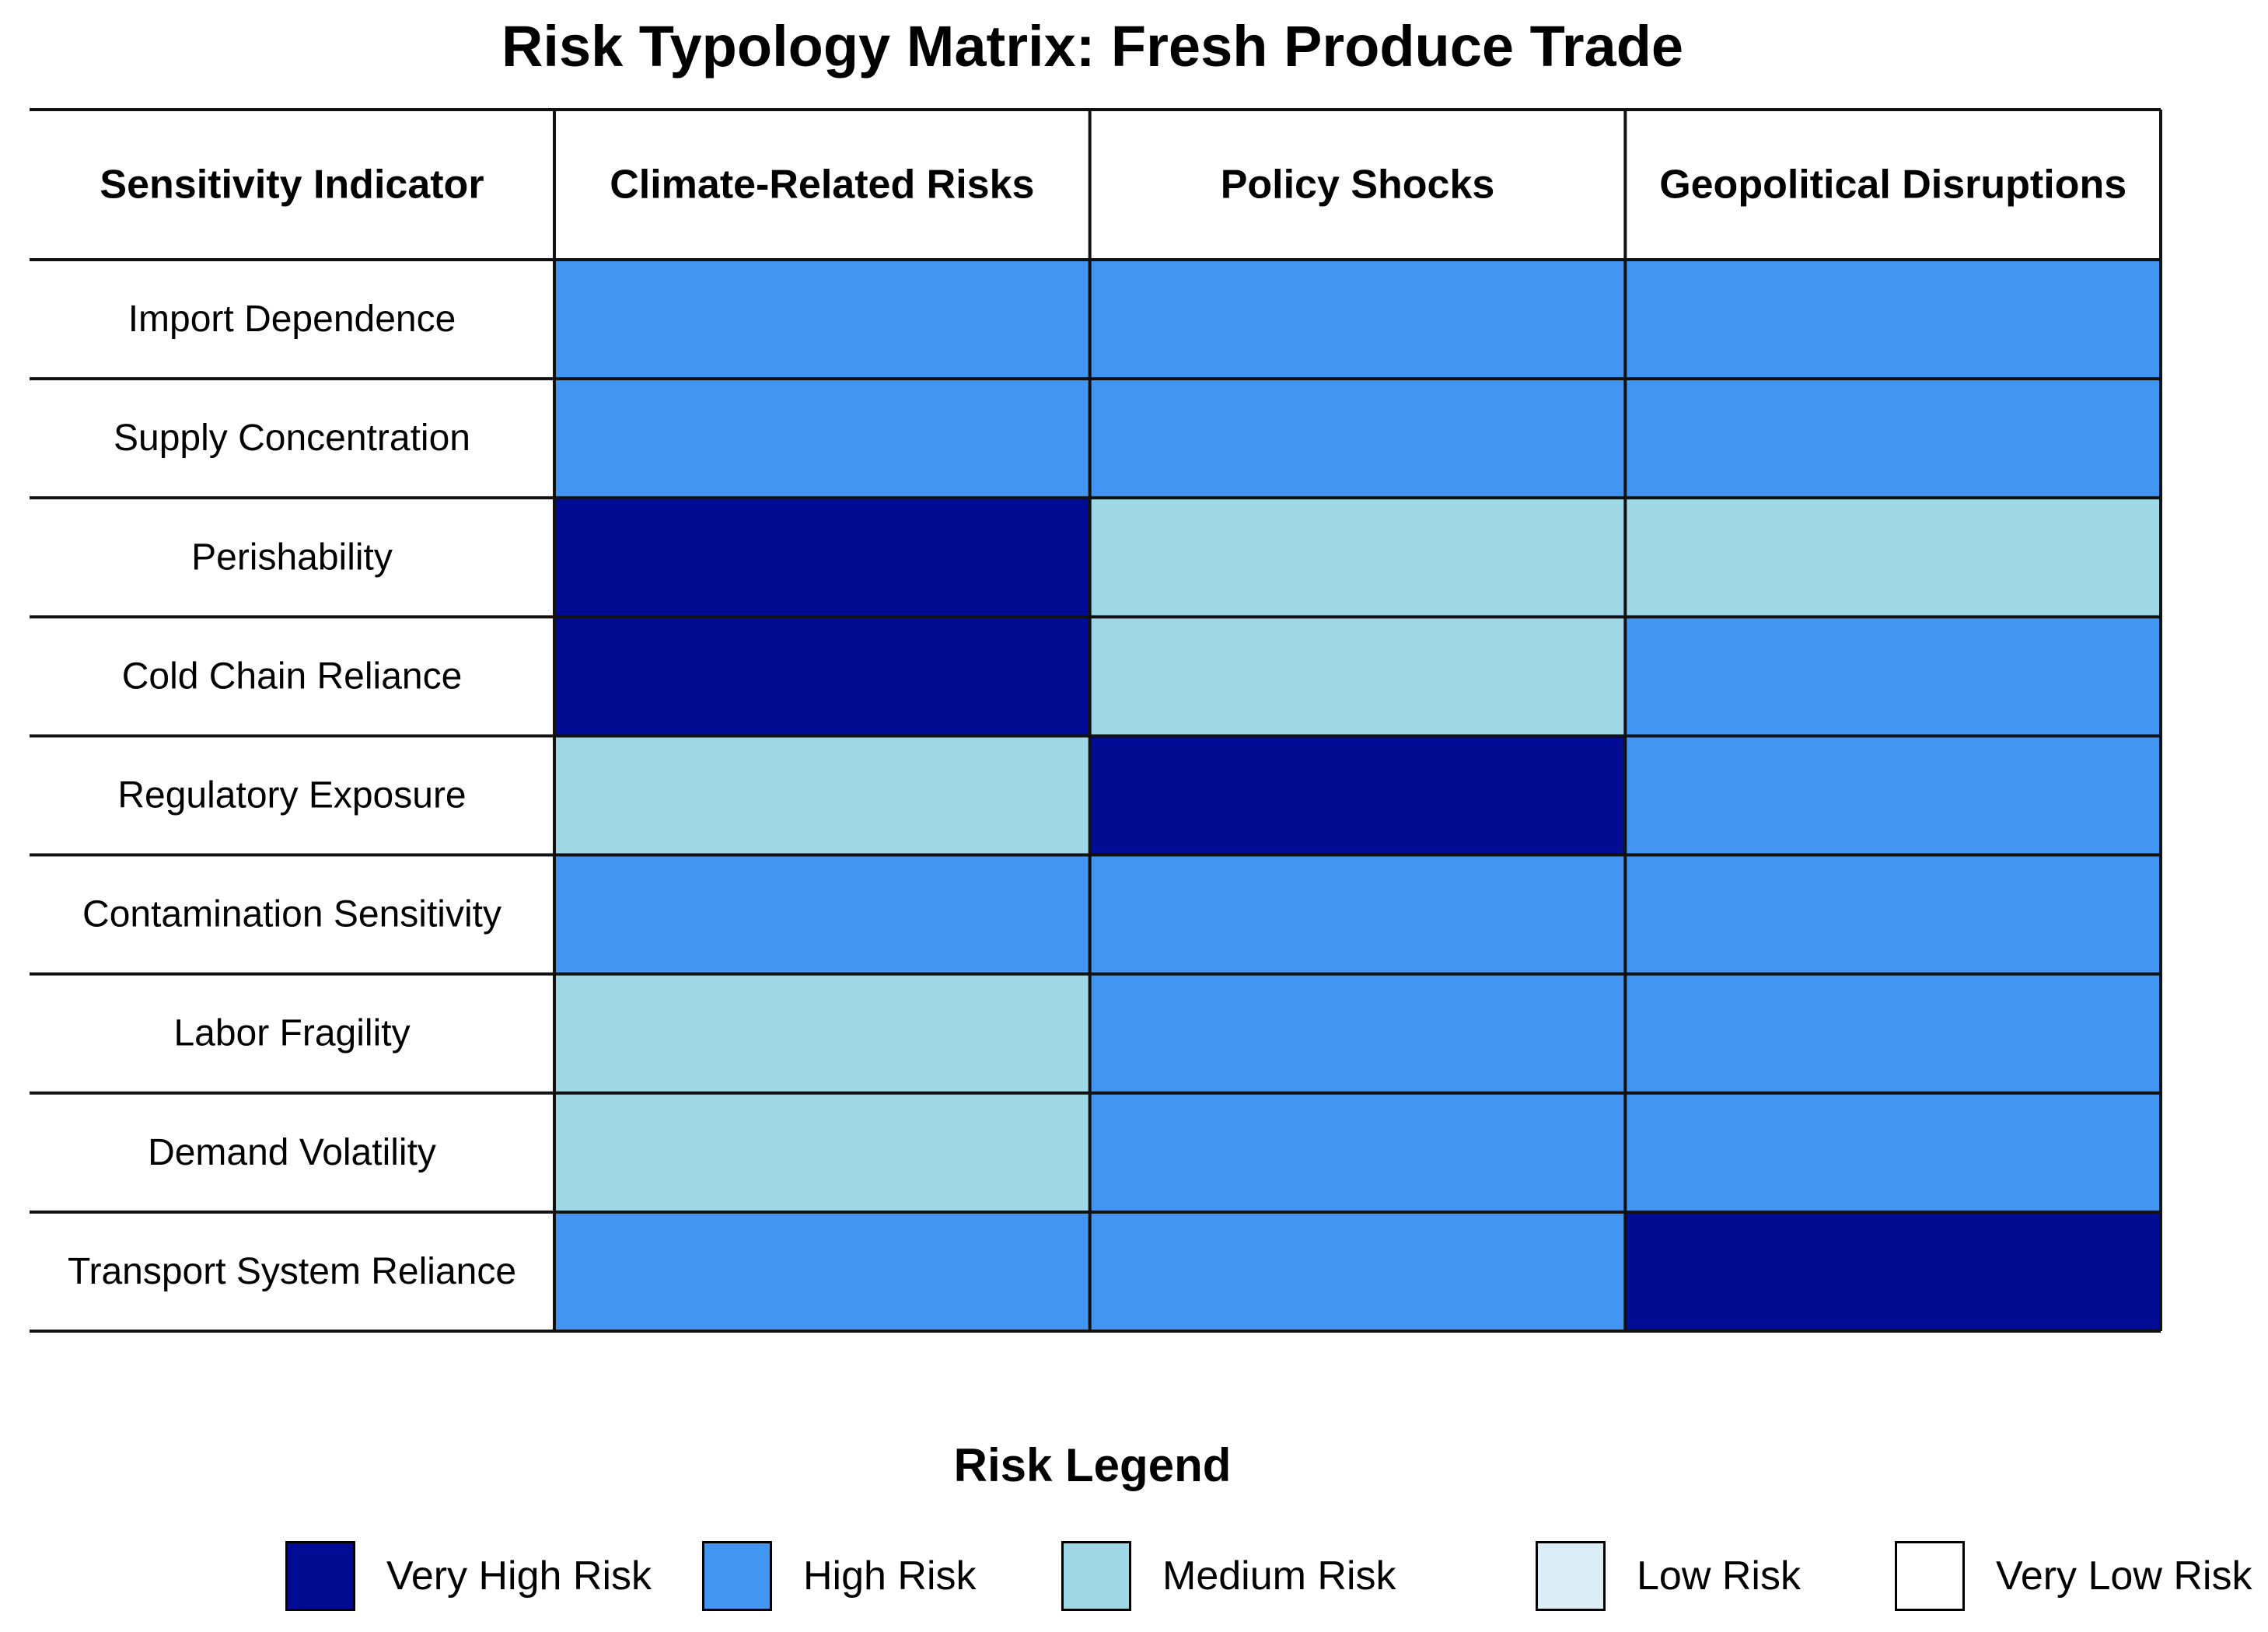 This screenshot has height=1632, width=2268. Describe the element at coordinates (292, 676) in the screenshot. I see `row-label: Cold Chain Reliance` at that location.